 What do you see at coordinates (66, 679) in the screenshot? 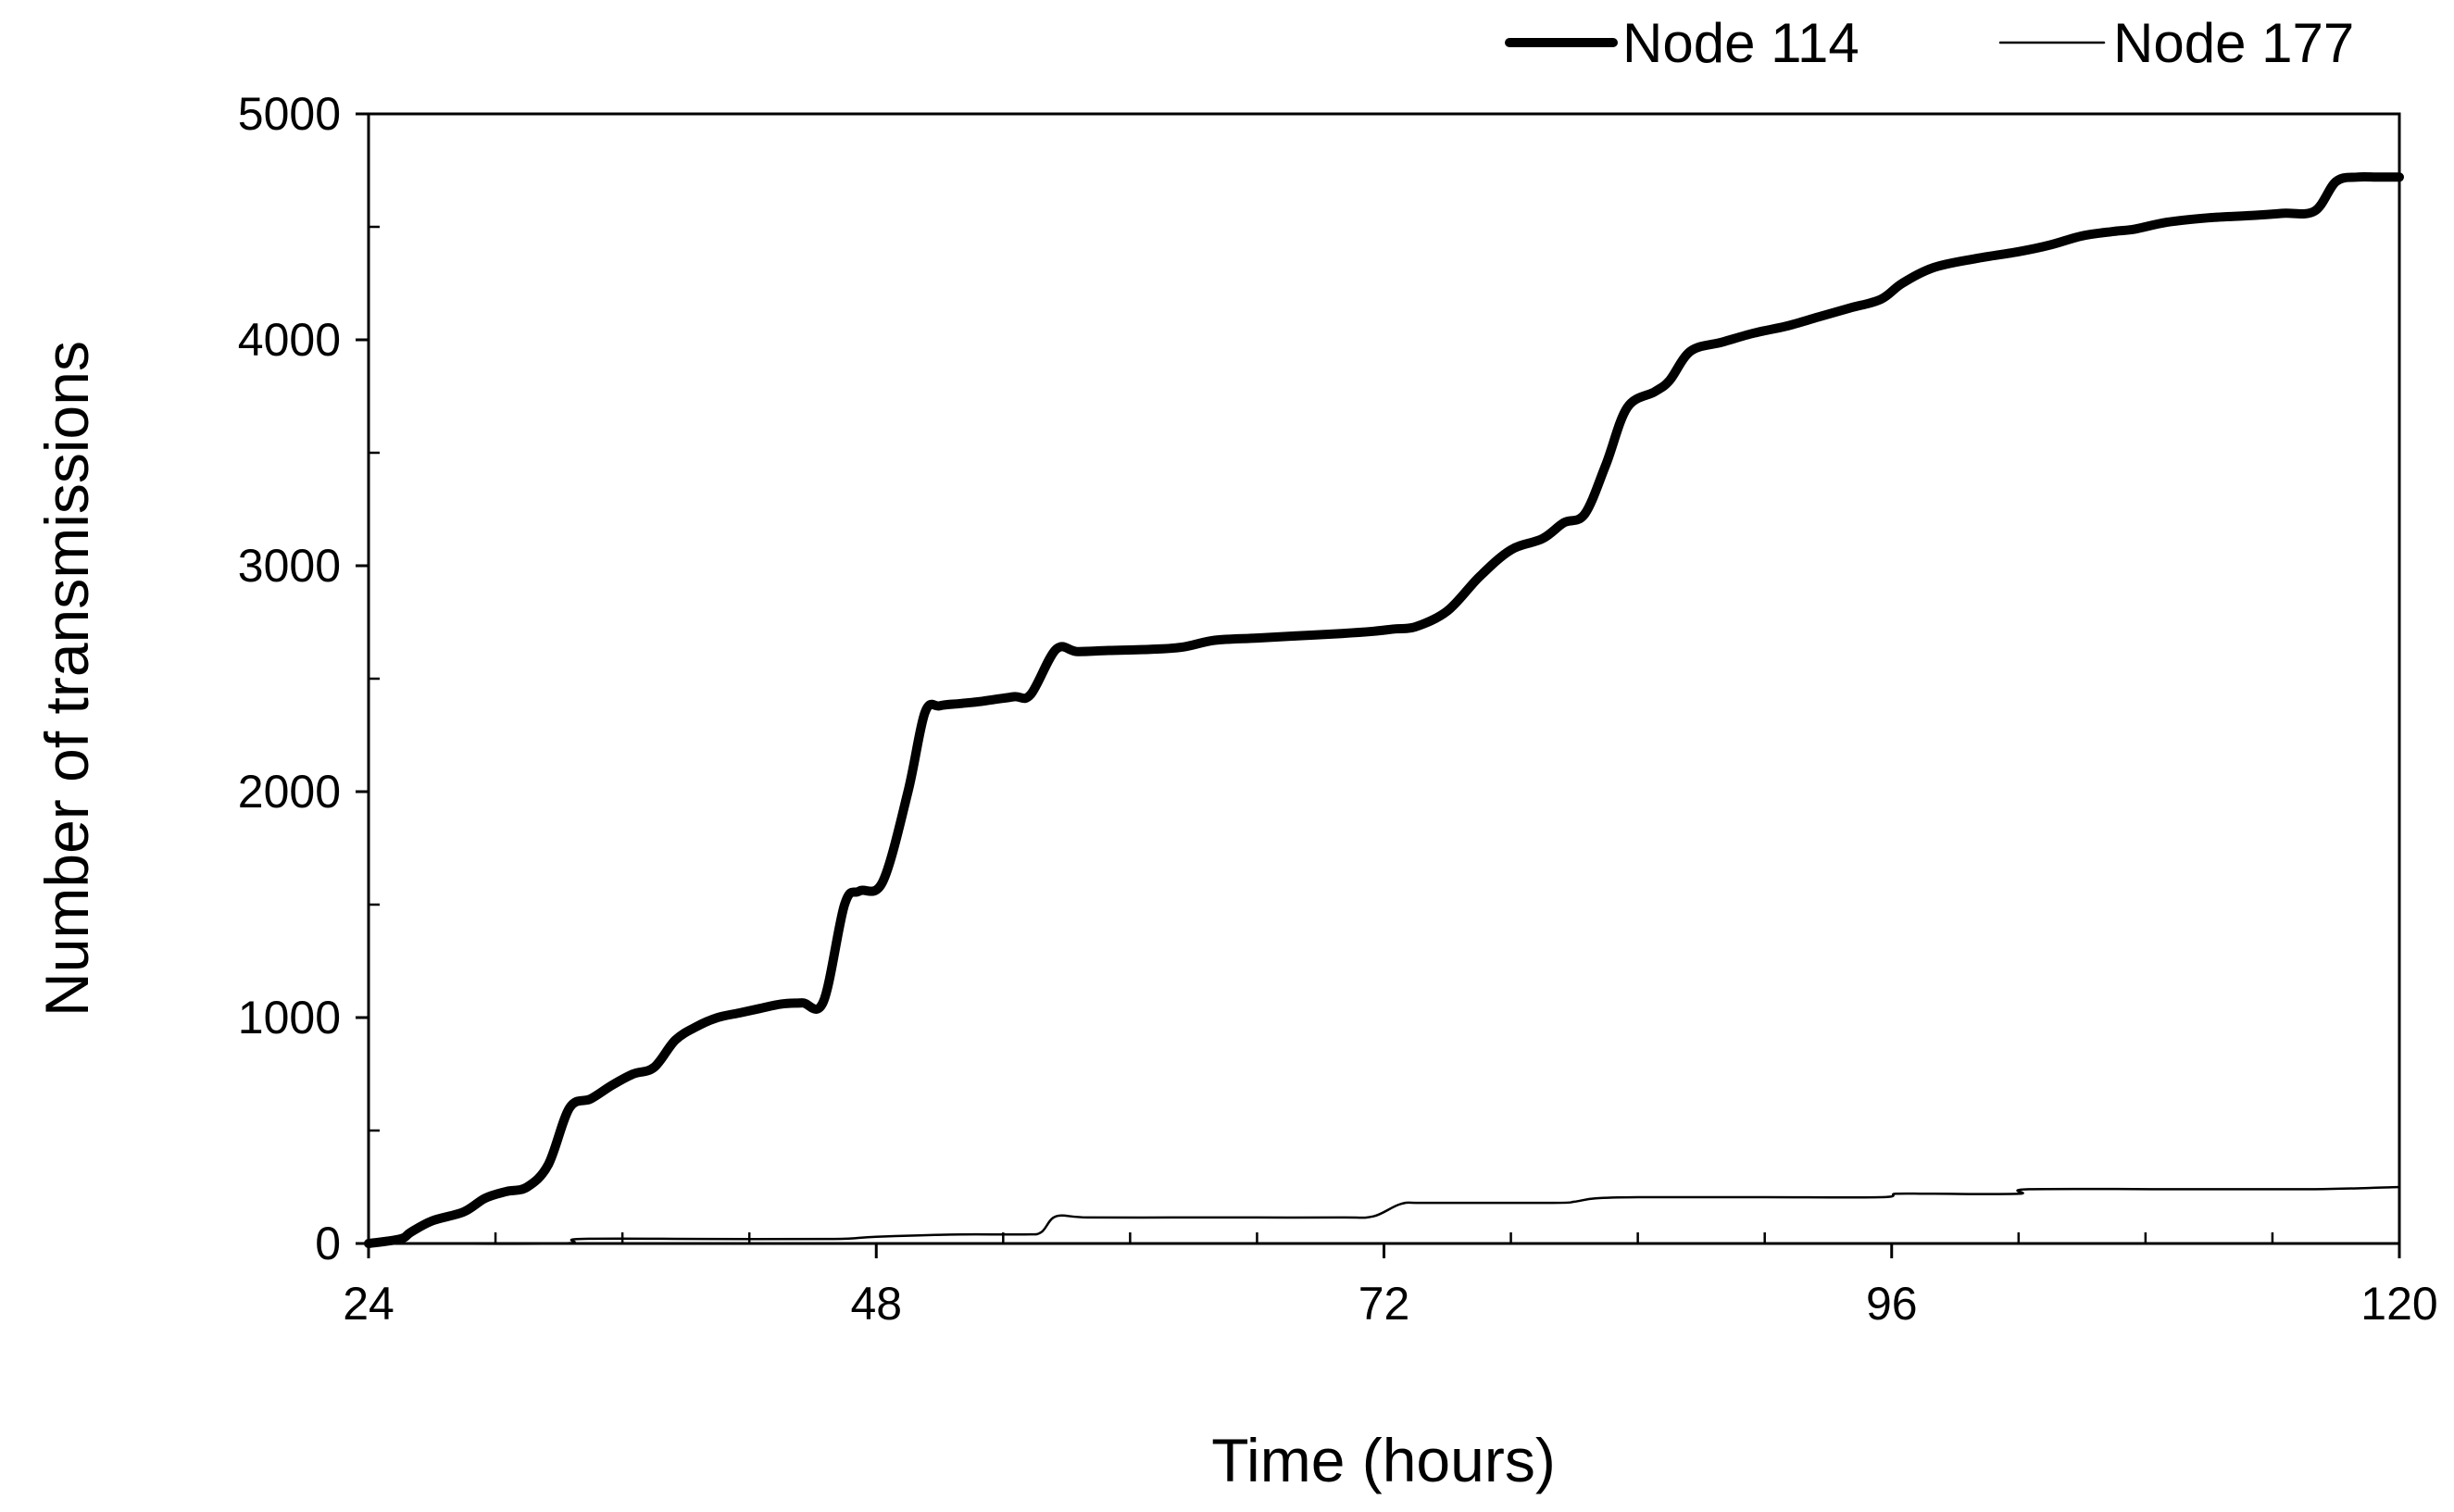
I see `y-axis-label: Number of transmissions` at bounding box center [66, 679].